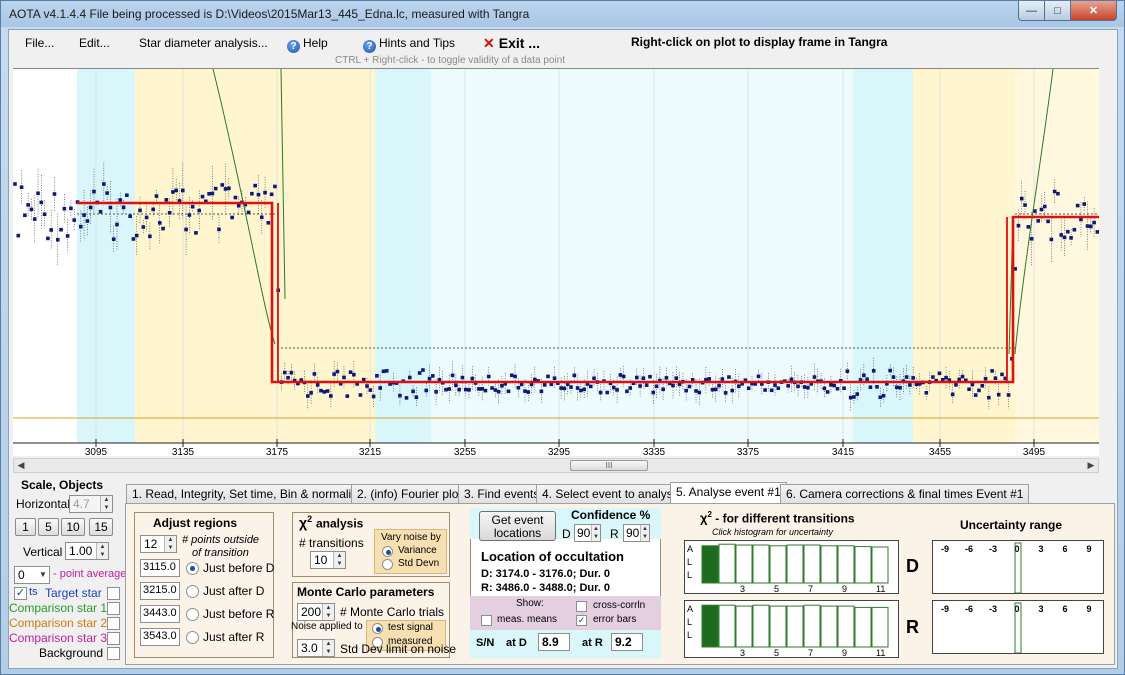  I want to click on variance-radio, so click(387, 551).